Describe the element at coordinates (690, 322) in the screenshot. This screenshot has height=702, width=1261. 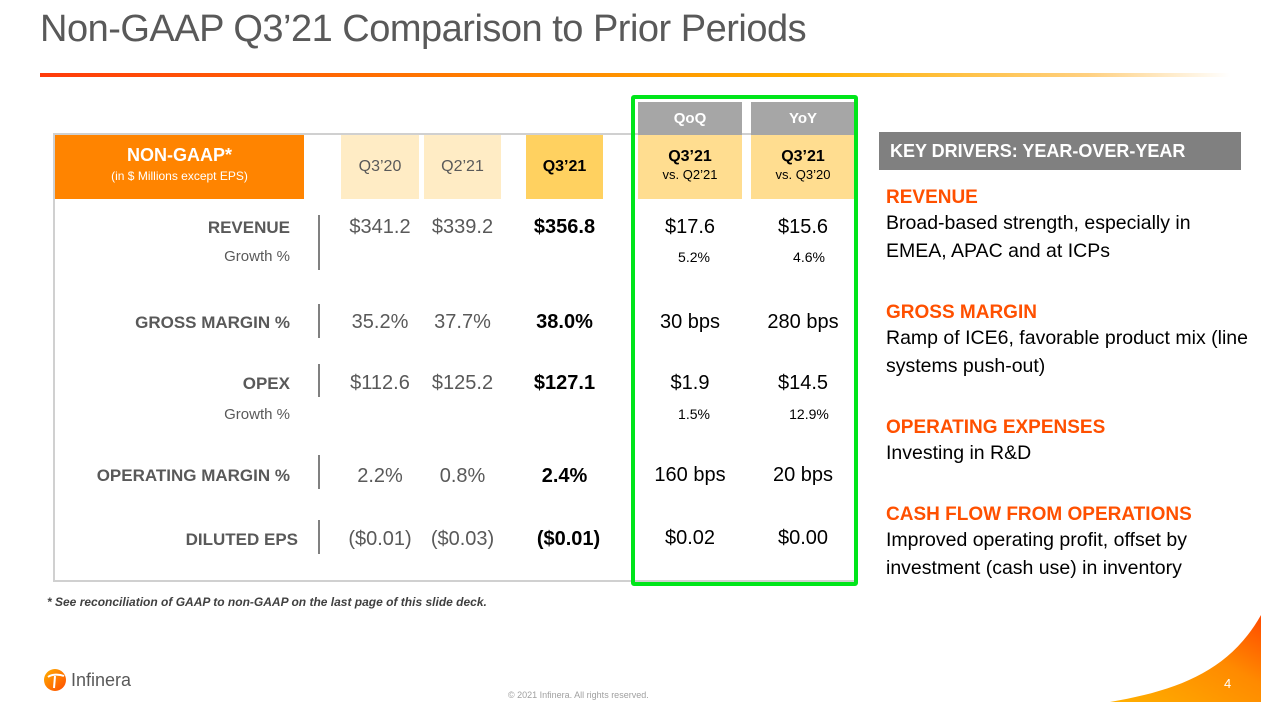
I see `gross-margin-qoq: 30 bps` at that location.